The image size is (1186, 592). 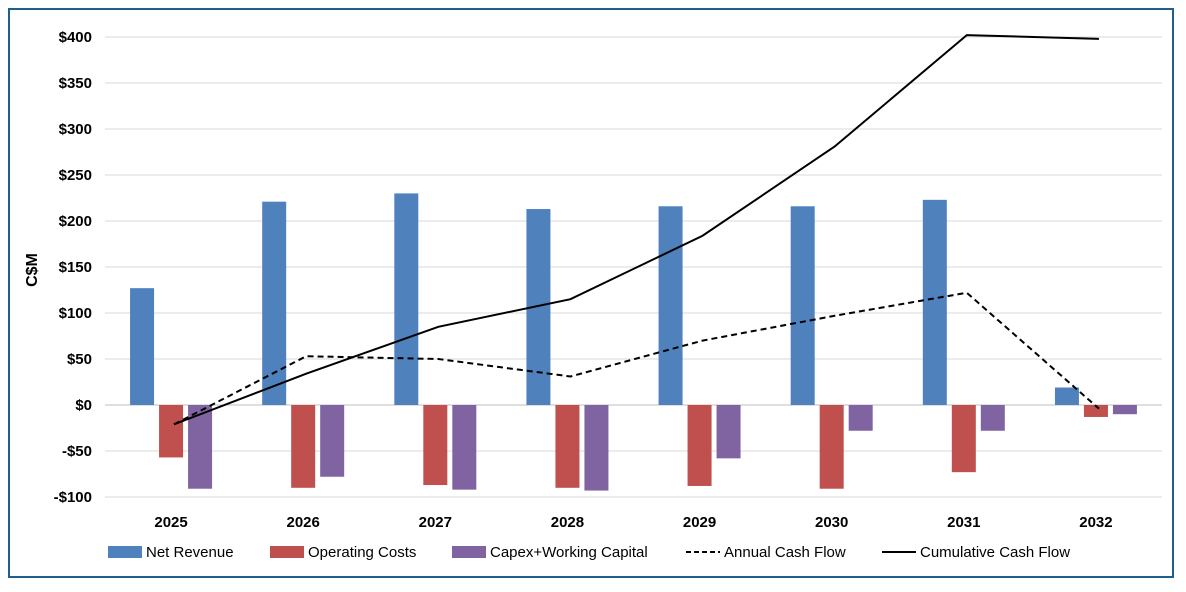 I want to click on x-tick-label: 2029, so click(x=699, y=522).